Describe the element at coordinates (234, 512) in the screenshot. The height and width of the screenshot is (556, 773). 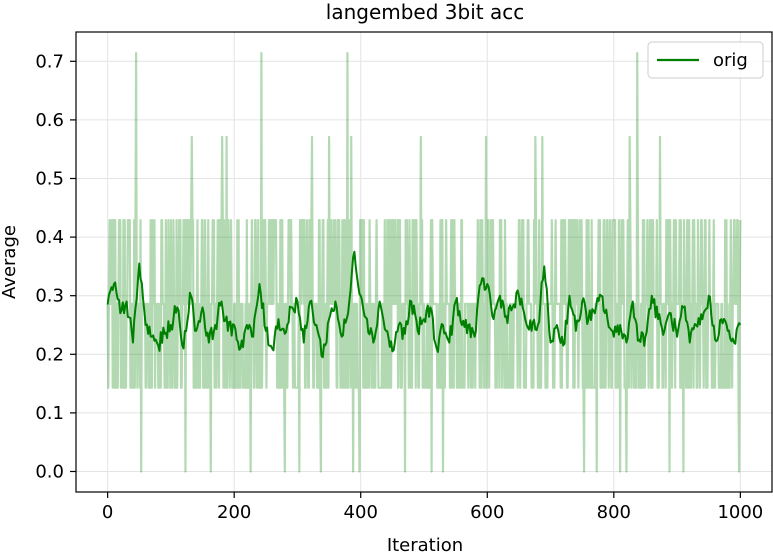
I see `x-tick-label: 200` at that location.